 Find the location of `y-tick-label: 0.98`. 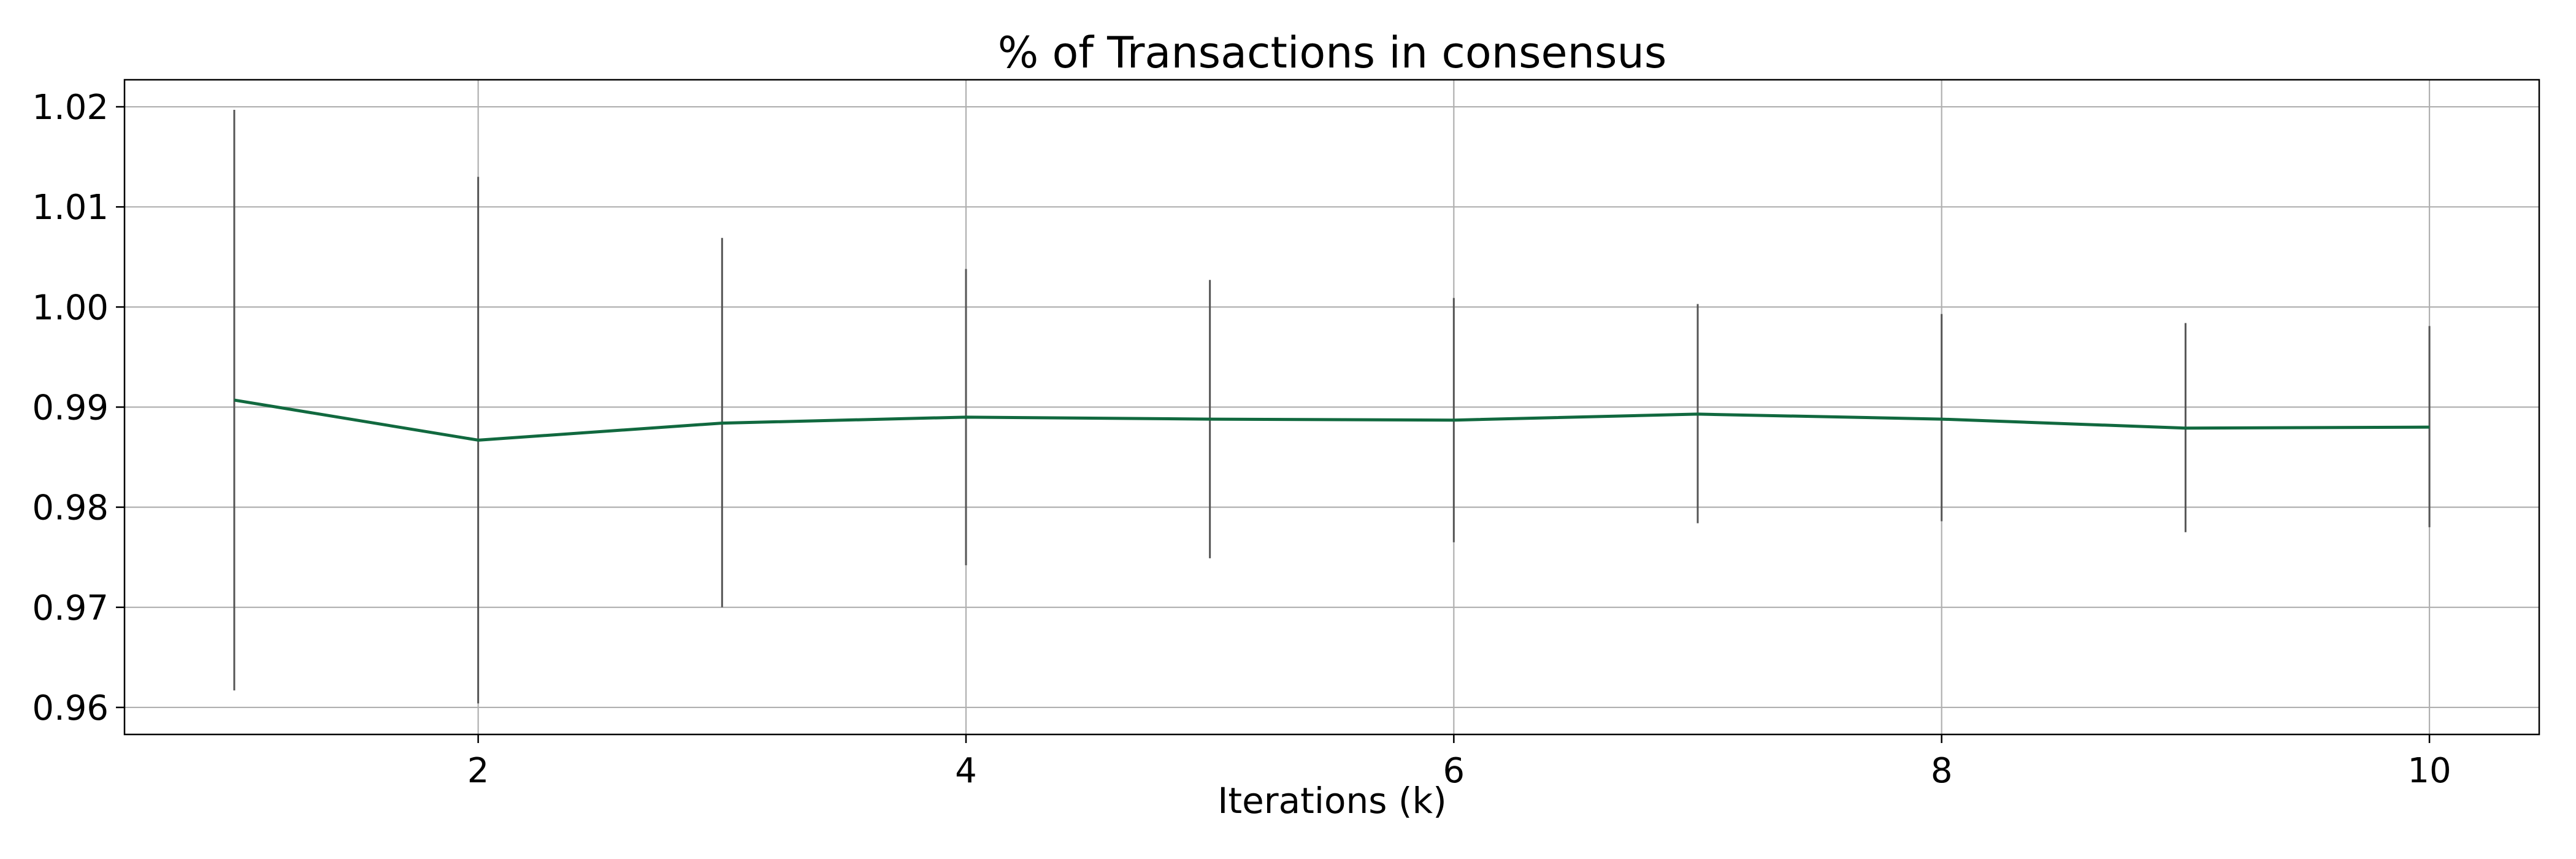

y-tick-label: 0.98 is located at coordinates (70, 508).